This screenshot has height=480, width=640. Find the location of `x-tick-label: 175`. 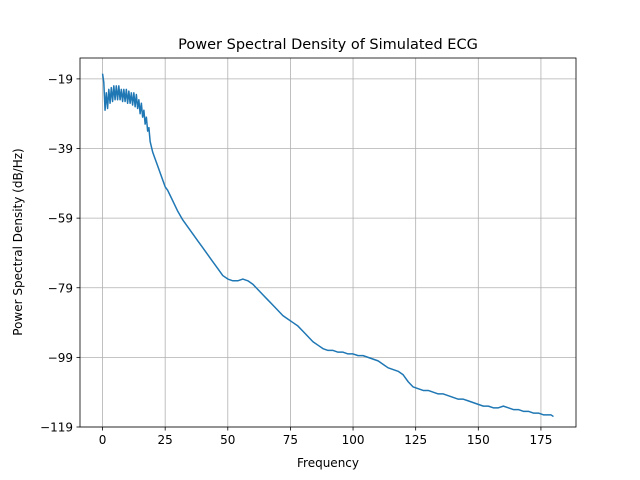

x-tick-label: 175 is located at coordinates (540, 440).